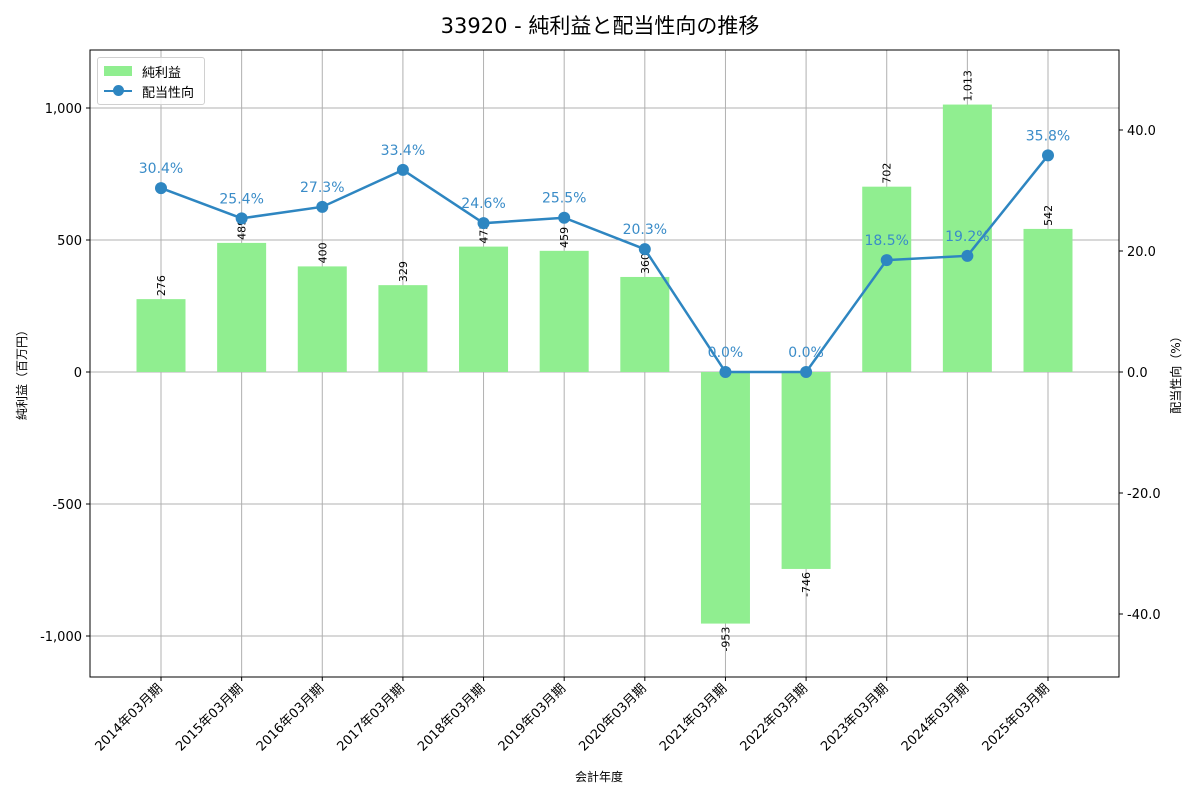 The height and width of the screenshot is (800, 1200). I want to click on payout-ratio-label: 25.5%, so click(564, 199).